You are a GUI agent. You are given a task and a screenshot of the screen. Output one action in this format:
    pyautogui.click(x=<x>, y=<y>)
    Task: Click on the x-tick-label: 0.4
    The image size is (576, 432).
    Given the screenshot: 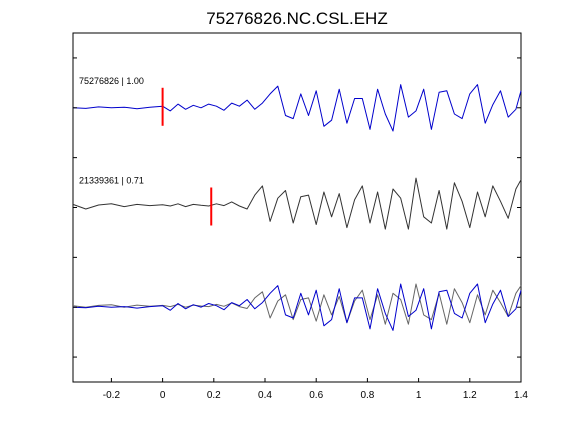 What is the action you would take?
    pyautogui.click(x=265, y=395)
    